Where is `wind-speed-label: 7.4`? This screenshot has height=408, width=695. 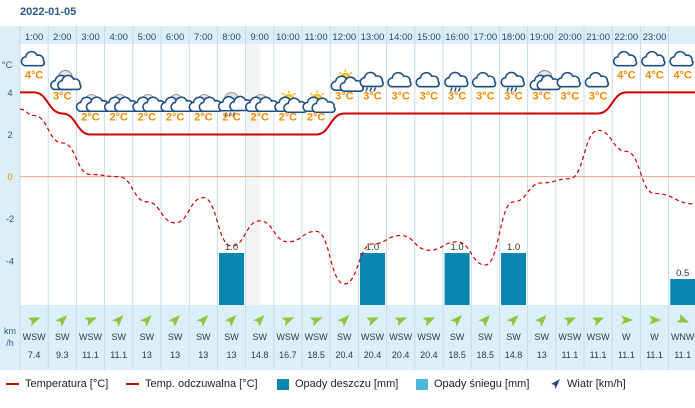 wind-speed-label: 7.4 is located at coordinates (34, 355).